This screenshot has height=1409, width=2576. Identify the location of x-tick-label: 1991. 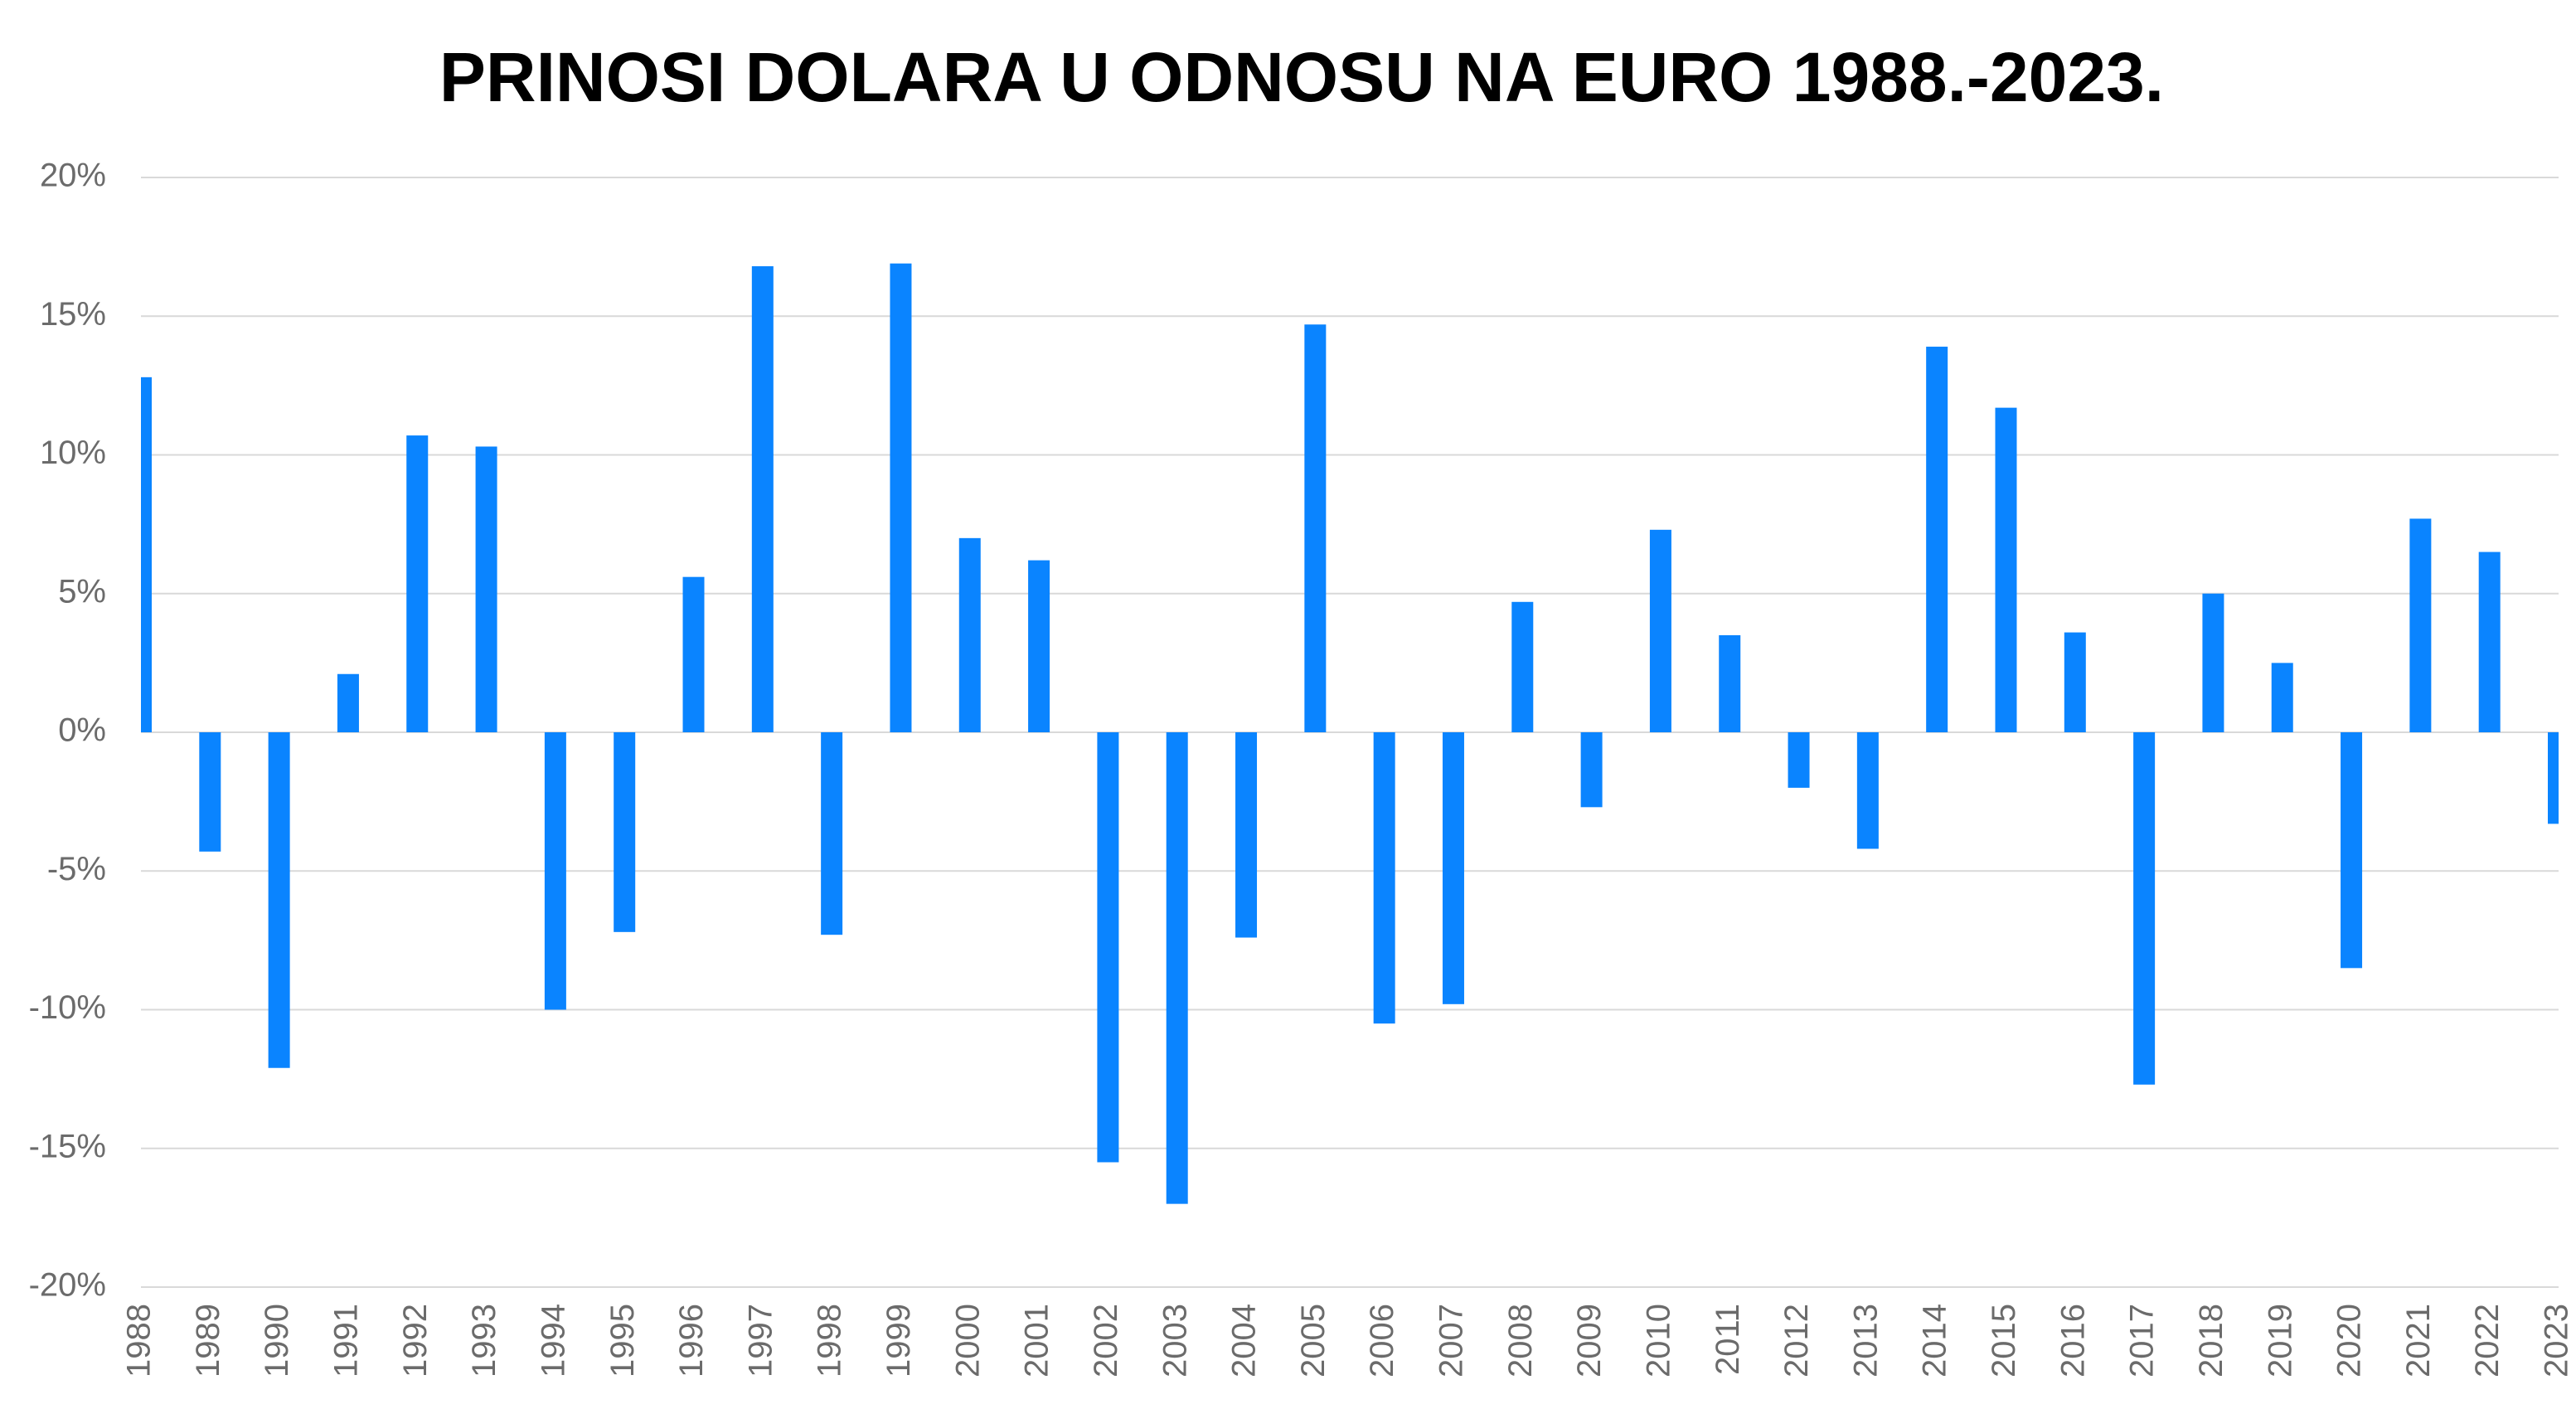
(346, 1340).